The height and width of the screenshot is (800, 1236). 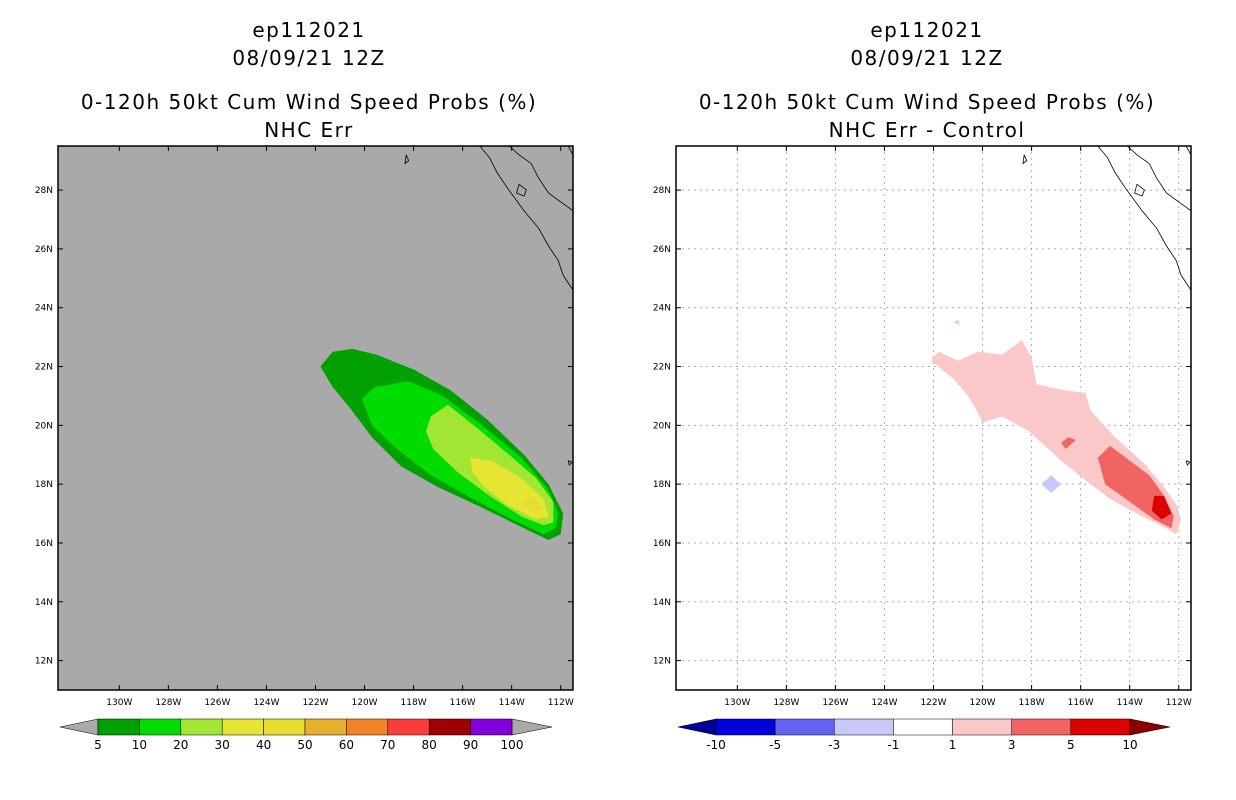 I want to click on colorbar-label: 50, so click(x=304, y=745).